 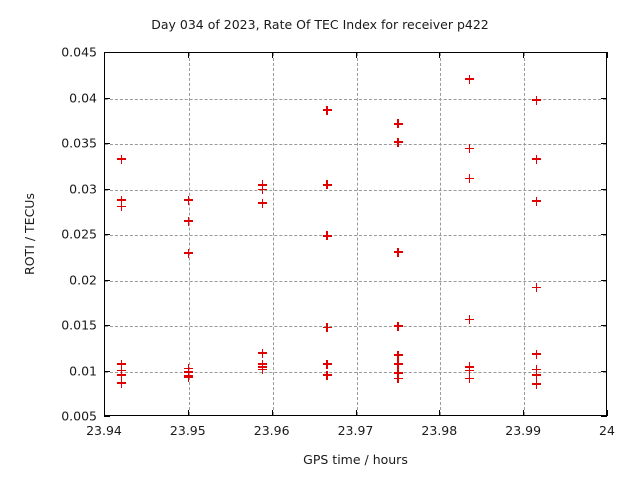 What do you see at coordinates (79, 325) in the screenshot?
I see `y-tick-label: 0.015` at bounding box center [79, 325].